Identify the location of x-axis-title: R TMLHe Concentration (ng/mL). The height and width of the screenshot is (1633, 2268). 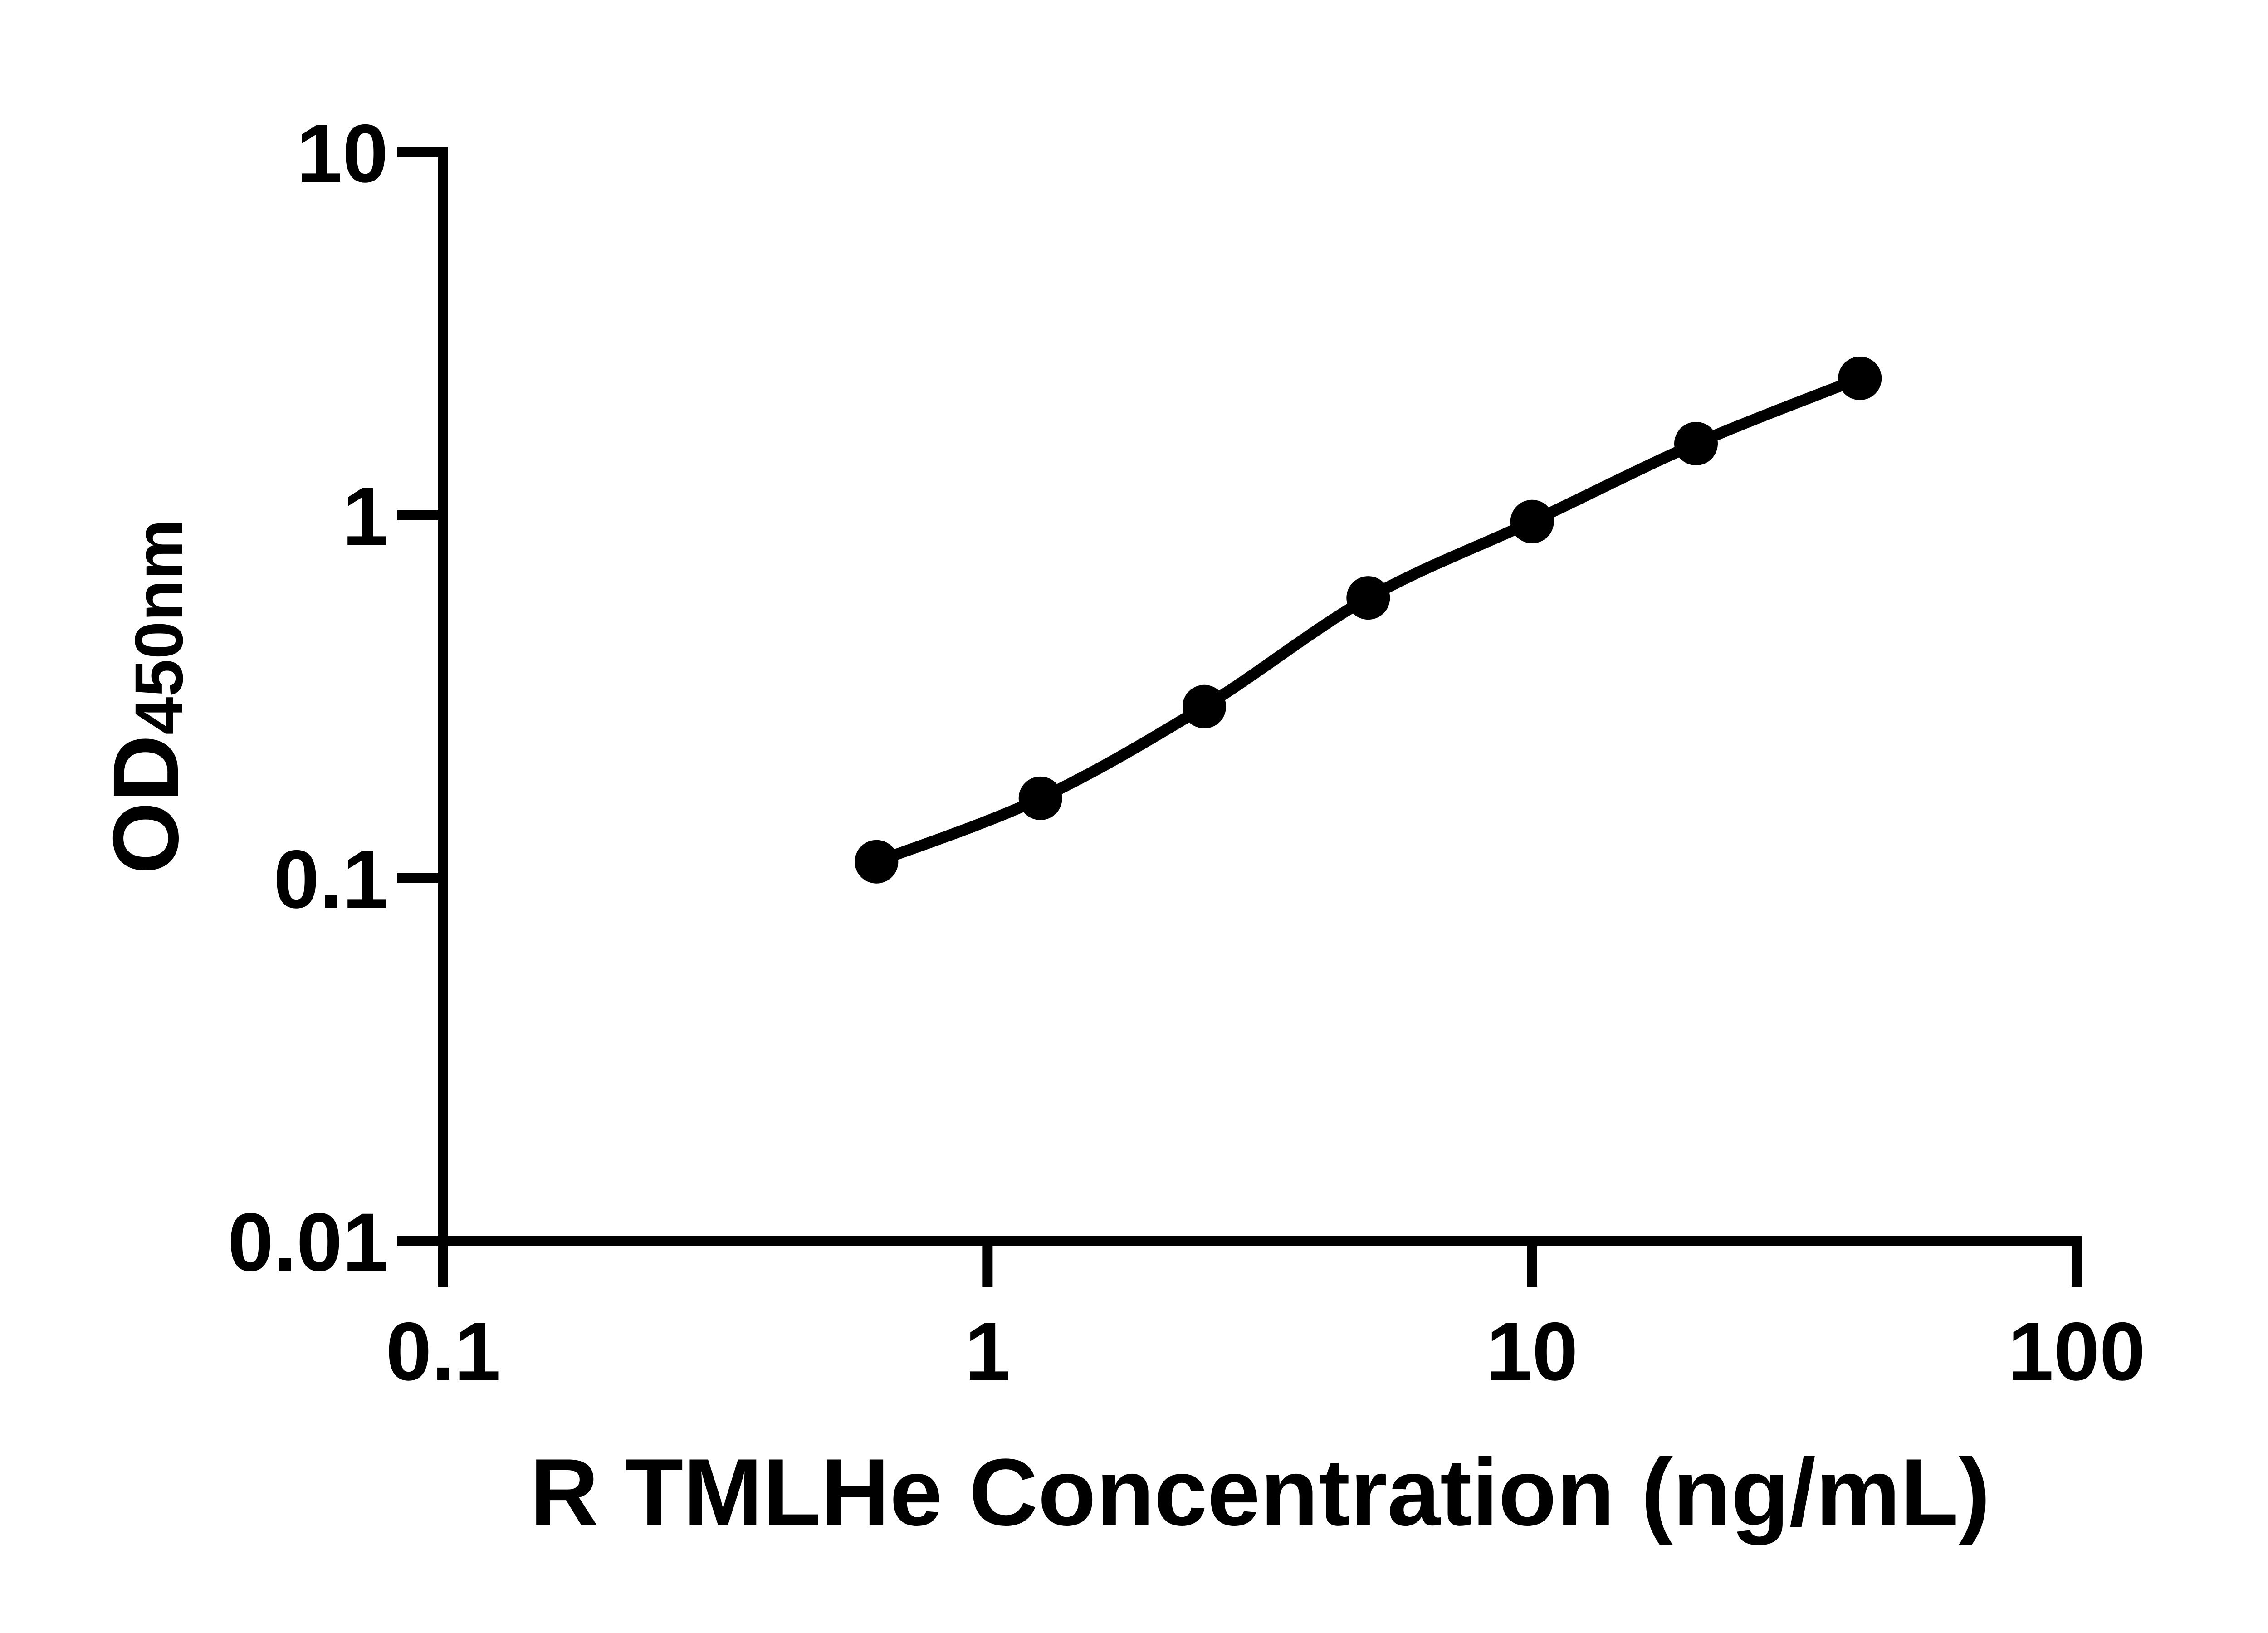
(1260, 1492).